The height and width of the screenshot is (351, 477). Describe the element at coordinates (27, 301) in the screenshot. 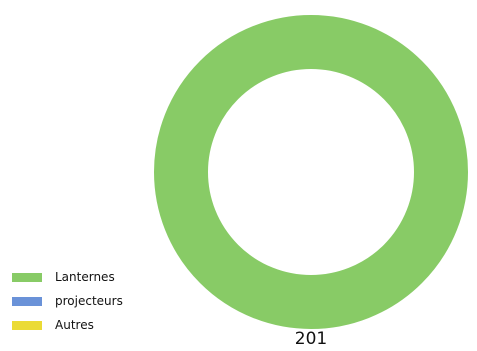

I see `legend-swatch-projecteurs` at that location.